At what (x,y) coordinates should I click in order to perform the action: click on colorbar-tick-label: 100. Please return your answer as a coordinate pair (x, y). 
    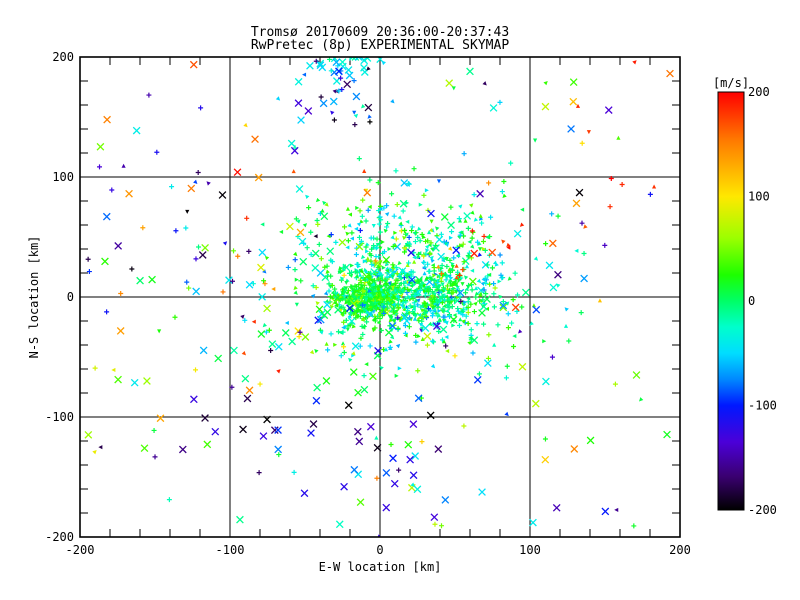
    Looking at the image, I should click on (759, 197).